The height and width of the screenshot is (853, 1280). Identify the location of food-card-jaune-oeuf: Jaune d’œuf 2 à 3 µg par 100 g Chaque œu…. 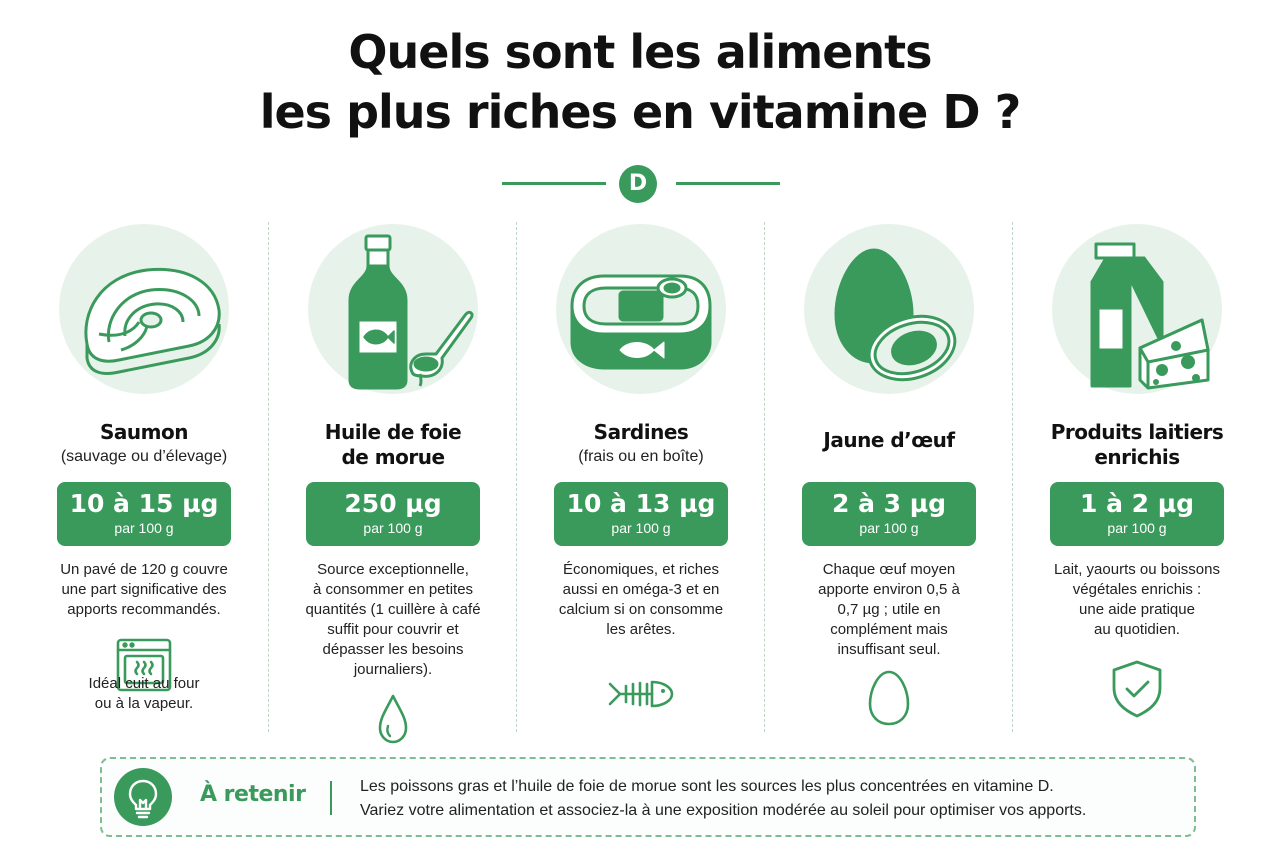
(888, 477).